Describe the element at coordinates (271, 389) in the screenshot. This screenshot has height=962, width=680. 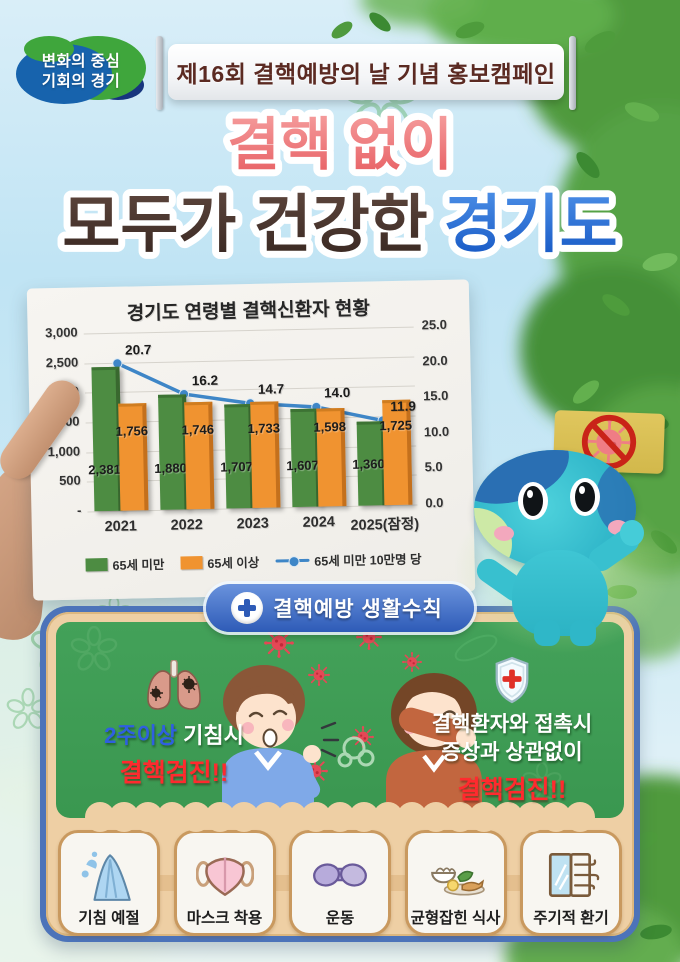
I see `line-value-label: 14.7` at that location.